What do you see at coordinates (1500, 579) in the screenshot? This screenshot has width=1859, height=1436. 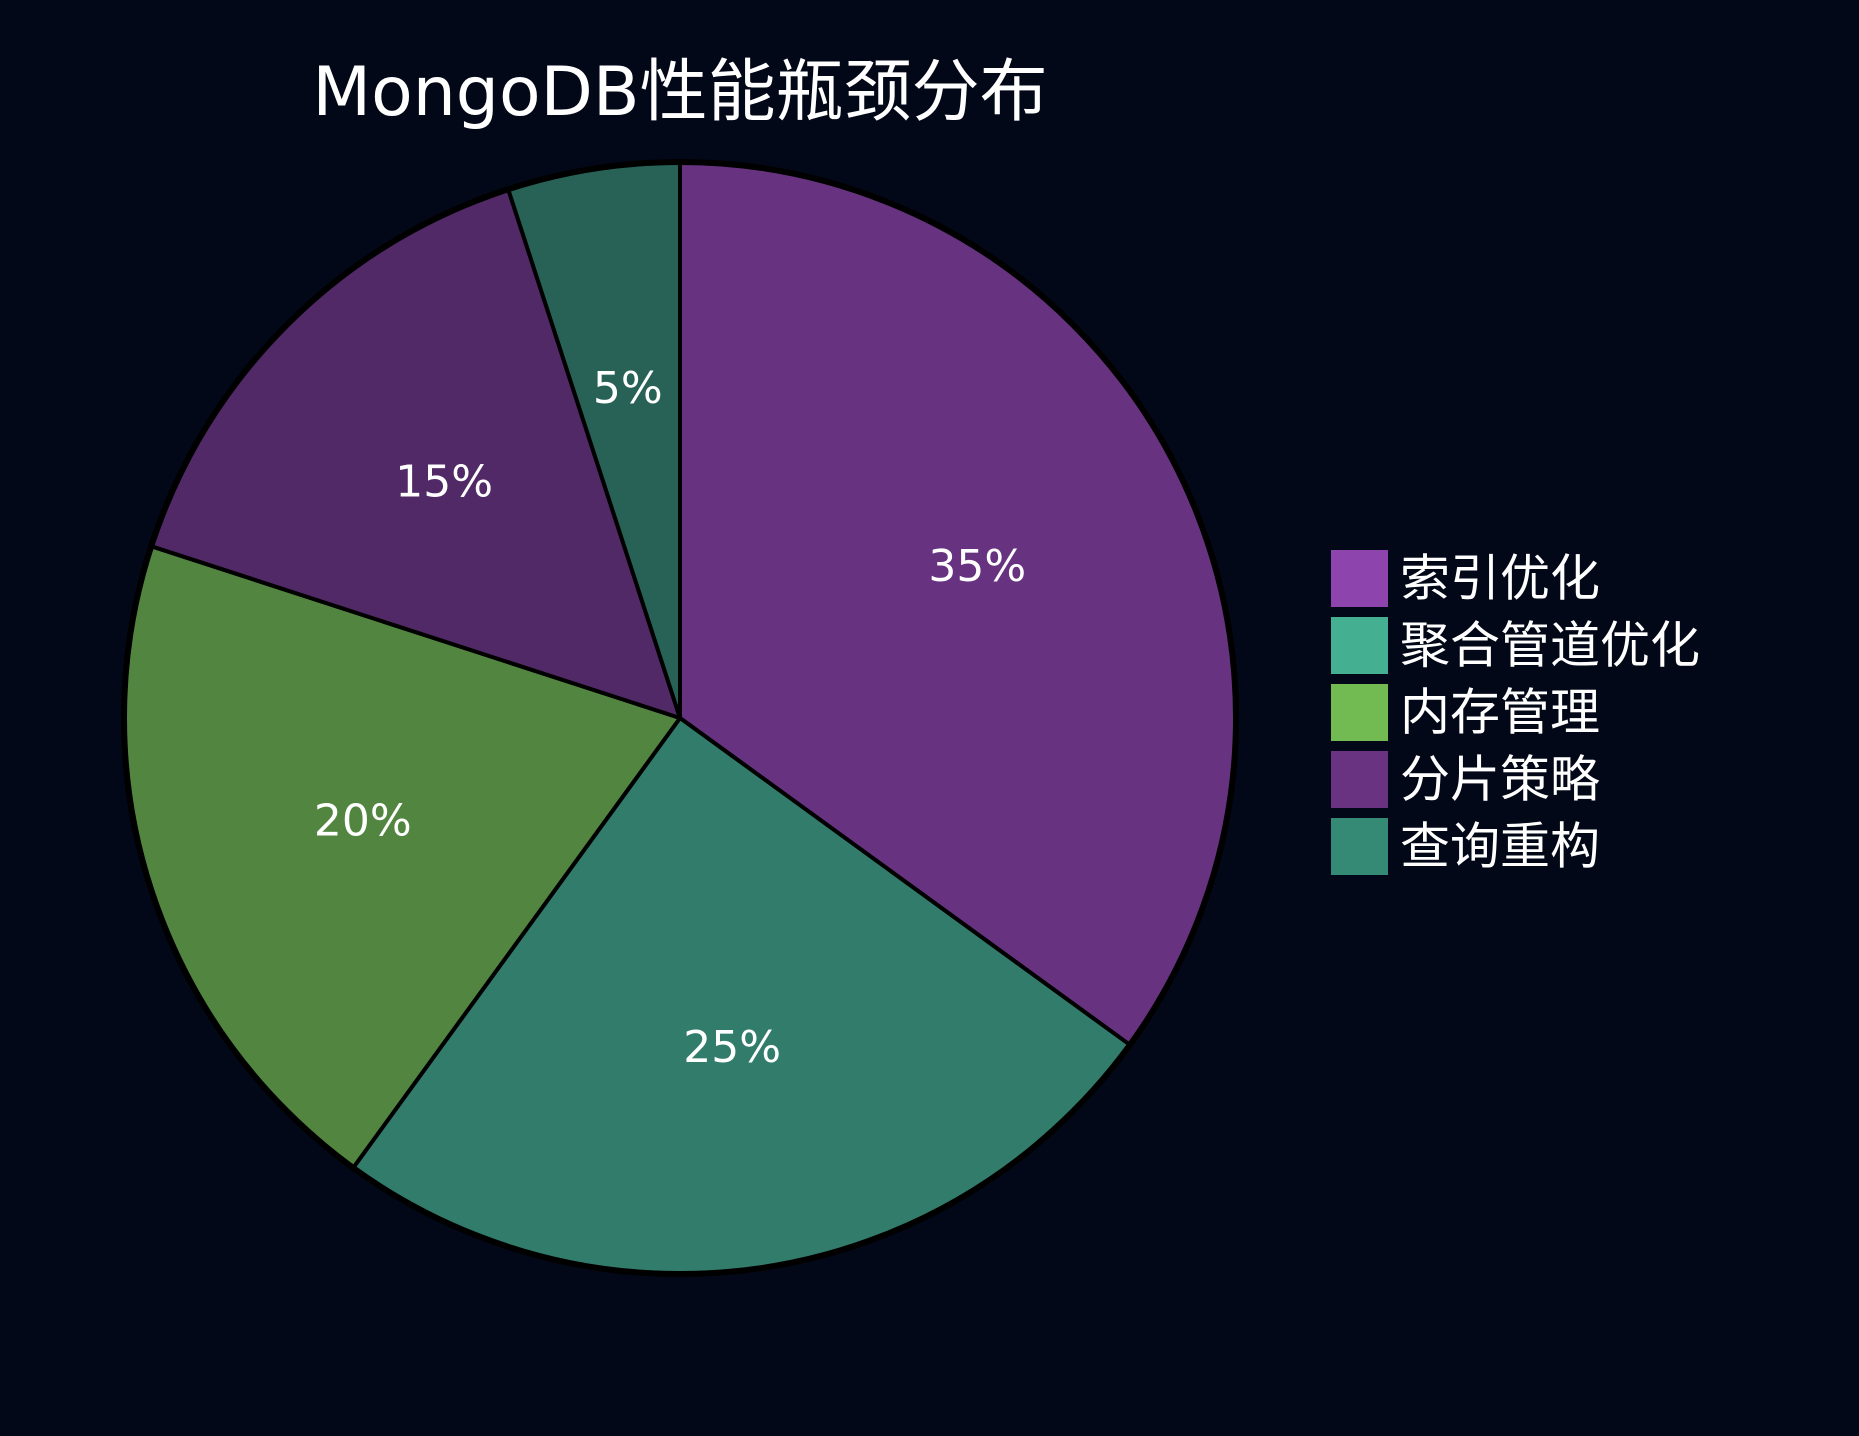 I see `legend-label-1: 索引优化` at bounding box center [1500, 579].